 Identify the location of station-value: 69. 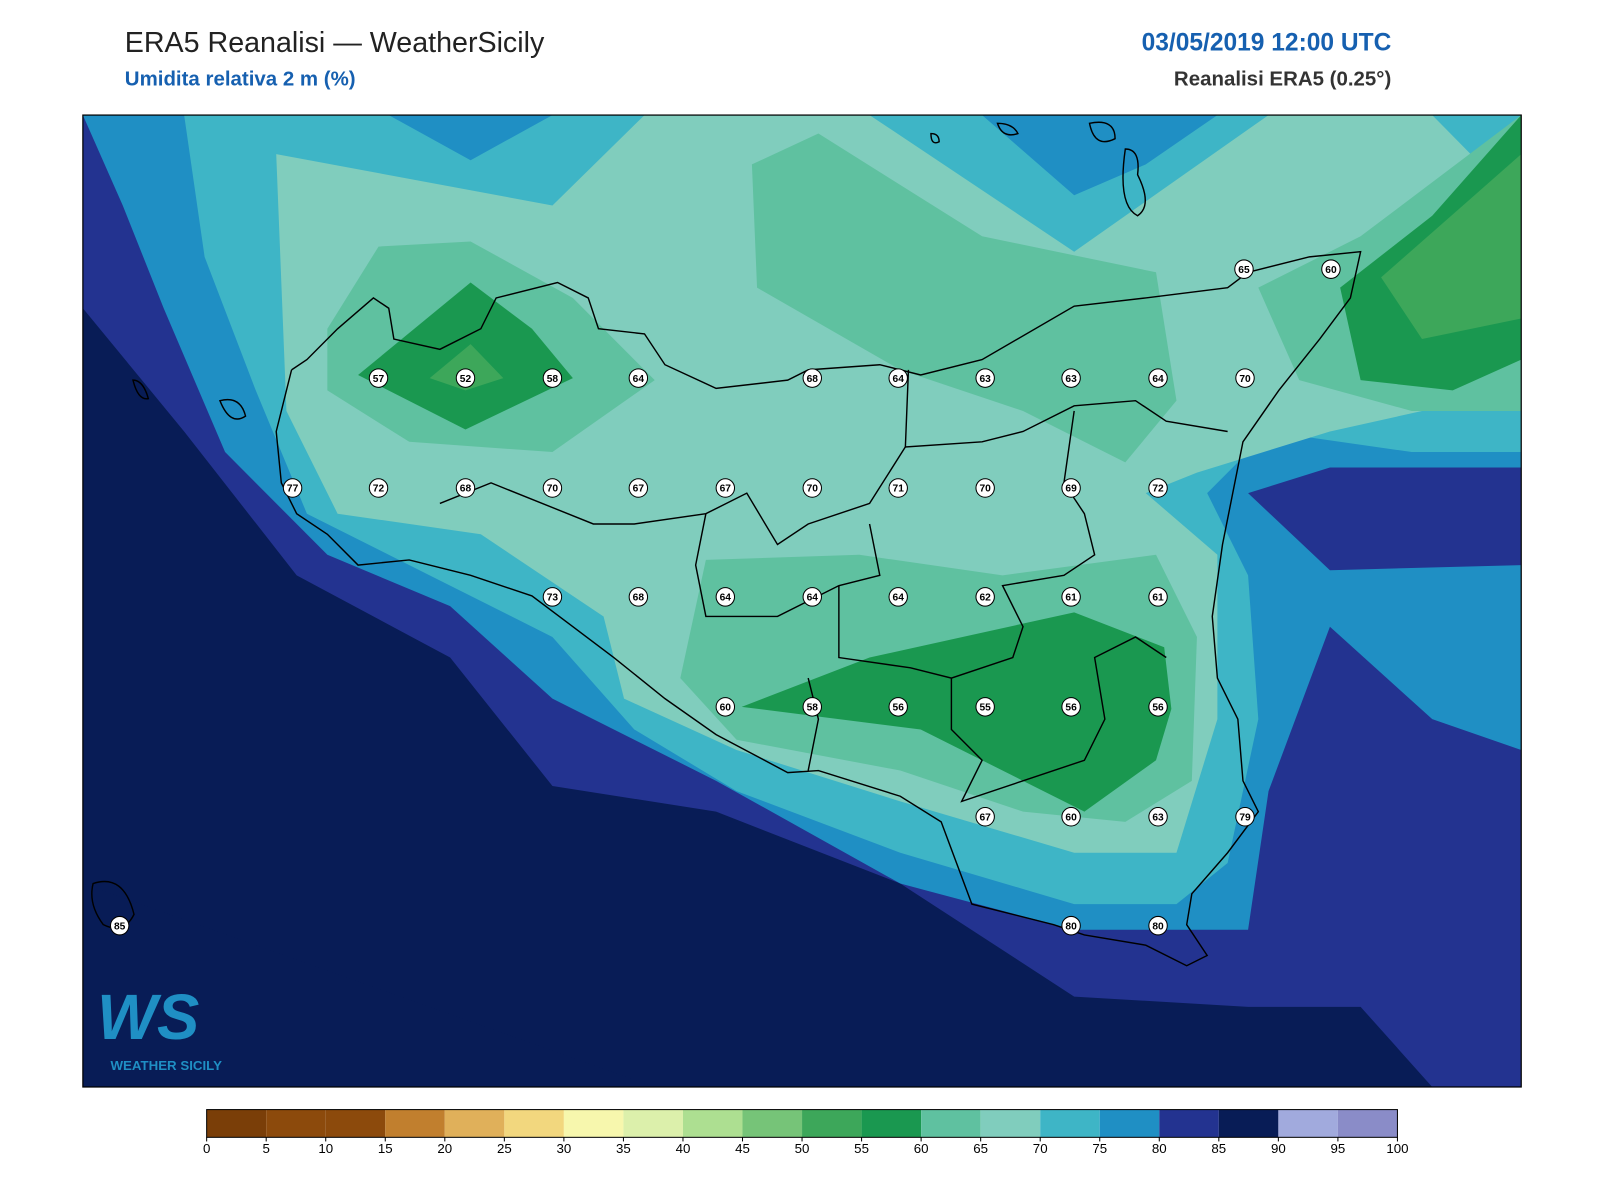
(1071, 489).